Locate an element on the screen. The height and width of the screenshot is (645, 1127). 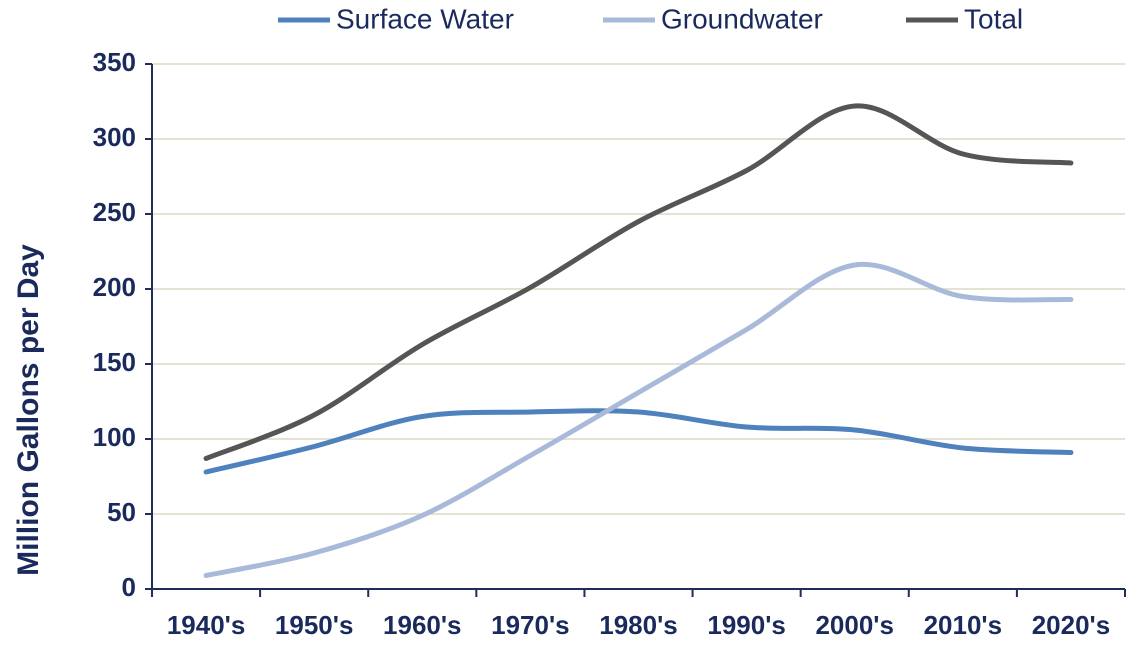
x-tick-label: 1970's is located at coordinates (530, 625).